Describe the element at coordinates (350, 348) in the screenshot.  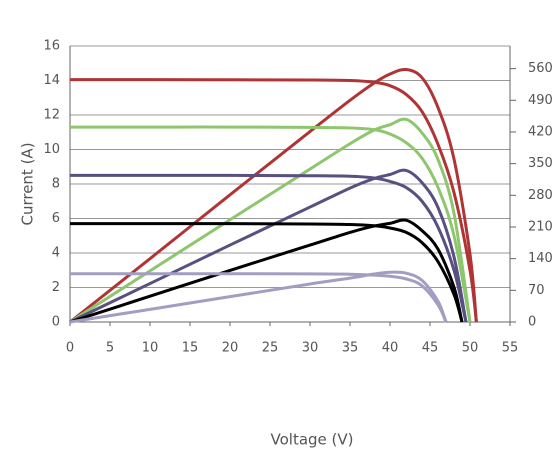
I see `x-tick-label: 35` at that location.